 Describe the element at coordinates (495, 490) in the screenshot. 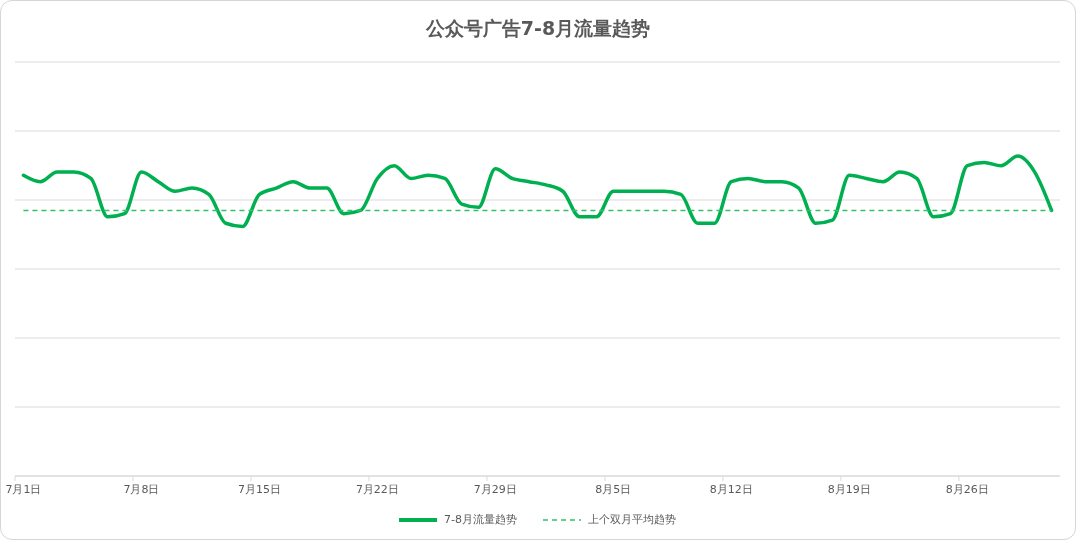

I see `x-tick-label: 7月29日` at that location.